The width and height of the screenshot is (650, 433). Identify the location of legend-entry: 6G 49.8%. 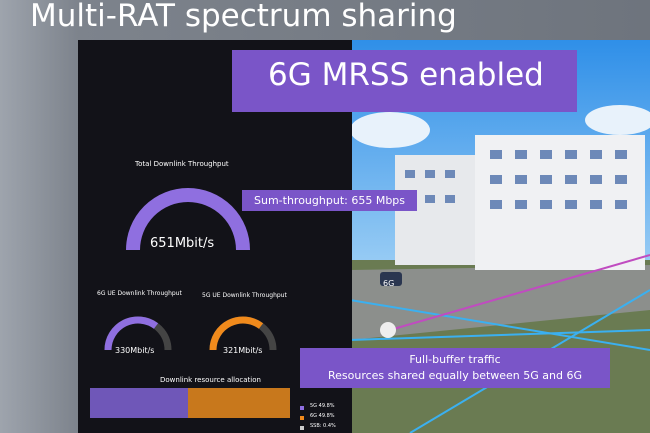
(322, 416).